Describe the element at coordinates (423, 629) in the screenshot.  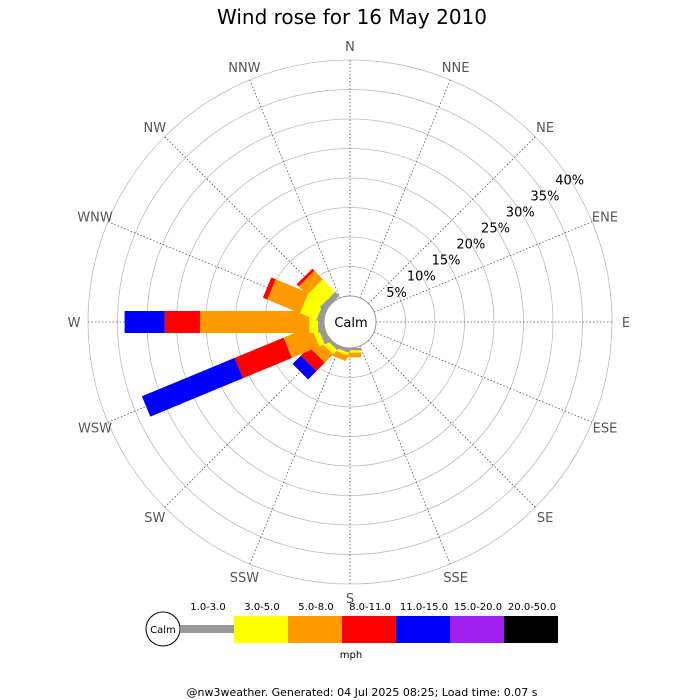
I see `legend-swatch-11.0-15.0` at that location.